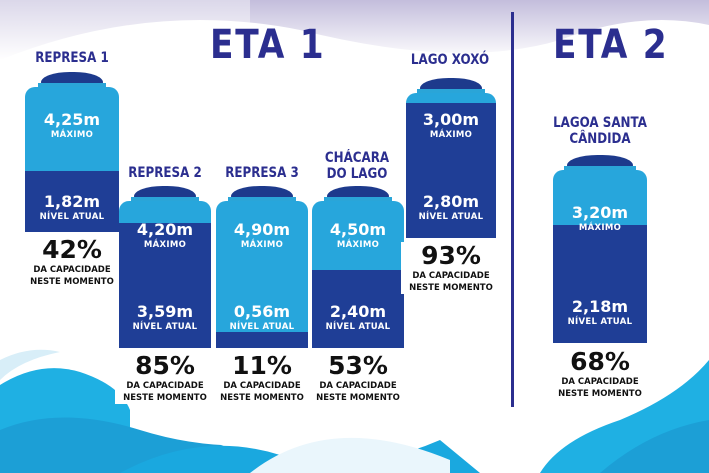 The height and width of the screenshot is (473, 709). Describe the element at coordinates (451, 255) in the screenshot. I see `percent-value: 93%` at that location.